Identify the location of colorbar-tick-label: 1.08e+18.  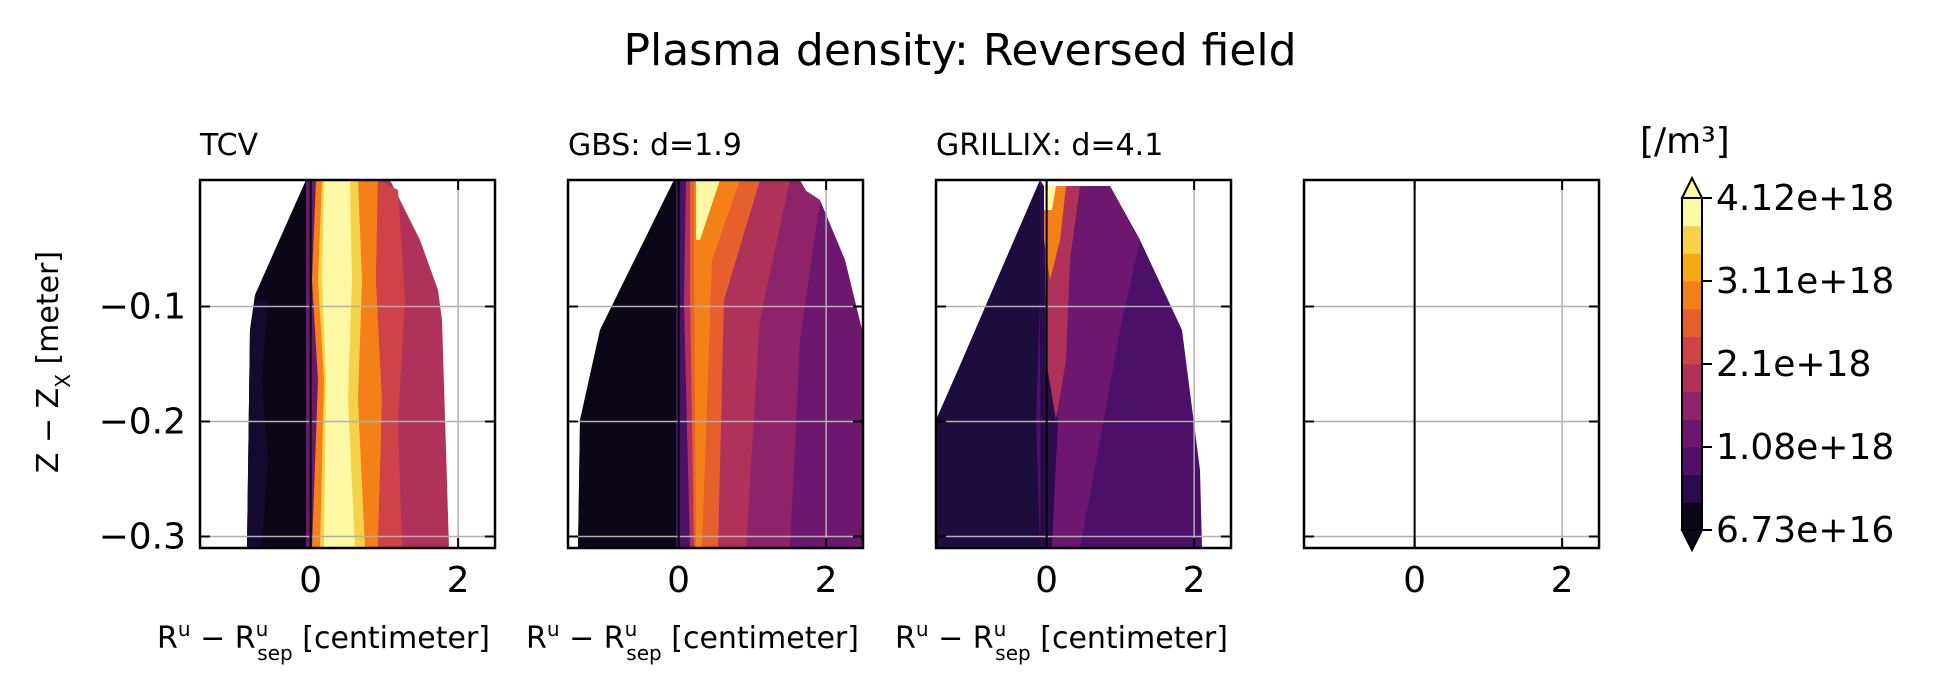
(1805, 447).